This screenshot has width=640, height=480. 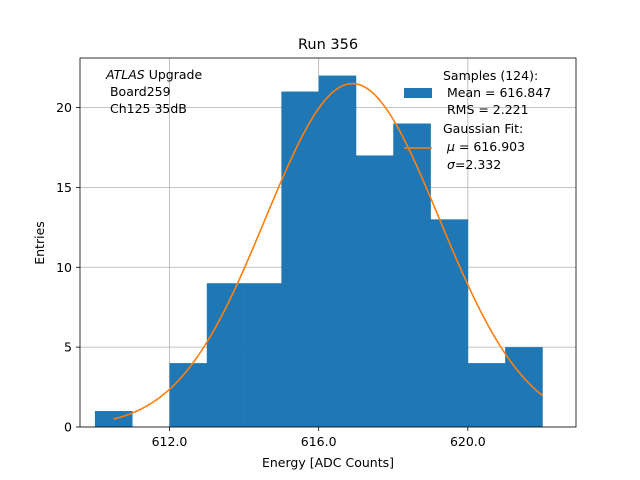 I want to click on legend-sigma-value: =2.332, so click(x=478, y=164).